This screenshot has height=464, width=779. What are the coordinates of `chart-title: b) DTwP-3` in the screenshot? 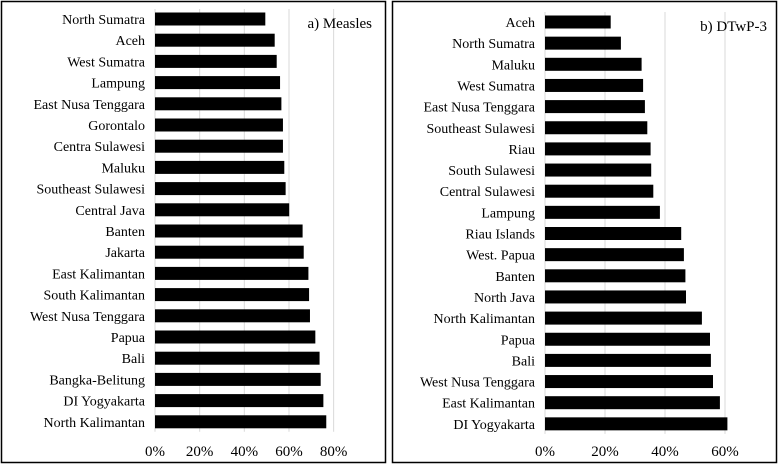 It's located at (733, 27).